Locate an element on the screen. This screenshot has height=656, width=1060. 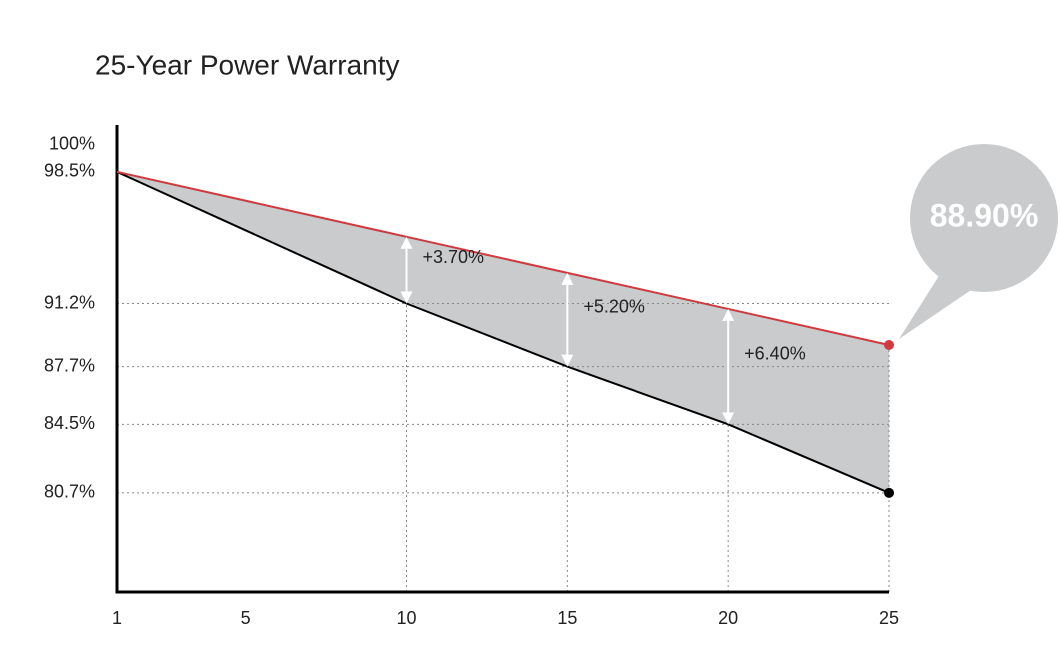
gap-label: +6.40% is located at coordinates (775, 353).